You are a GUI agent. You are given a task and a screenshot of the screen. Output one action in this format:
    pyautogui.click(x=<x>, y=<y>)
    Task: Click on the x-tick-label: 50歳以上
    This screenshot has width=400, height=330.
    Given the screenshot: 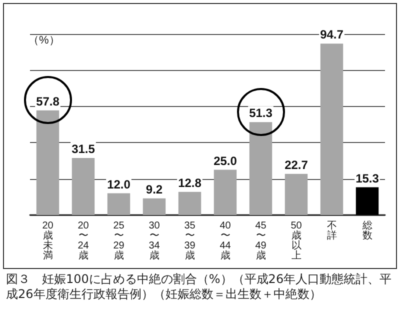 What is the action you would take?
    pyautogui.click(x=296, y=241)
    